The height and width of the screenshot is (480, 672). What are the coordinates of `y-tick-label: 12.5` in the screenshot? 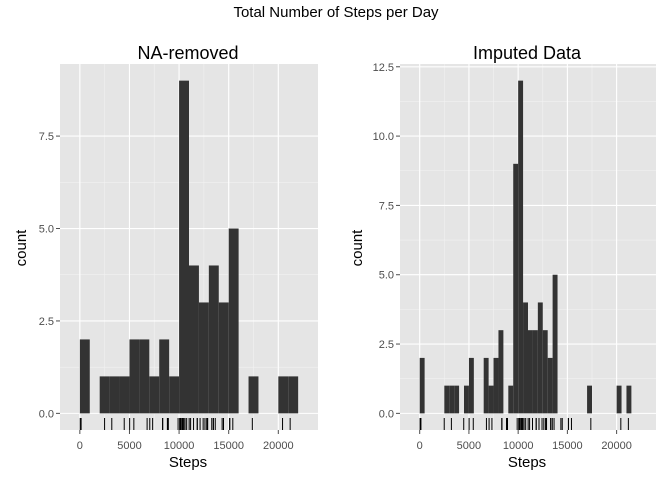 It's located at (383, 68).